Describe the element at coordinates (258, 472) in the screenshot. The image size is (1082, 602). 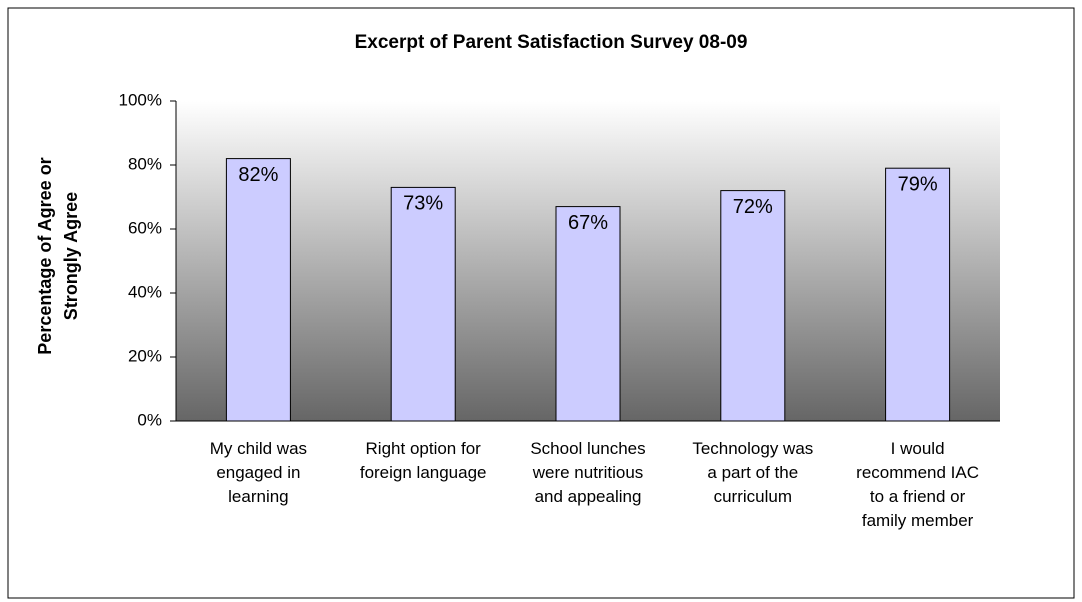
I see `x-tick-label: My child was engaged in learning` at that location.